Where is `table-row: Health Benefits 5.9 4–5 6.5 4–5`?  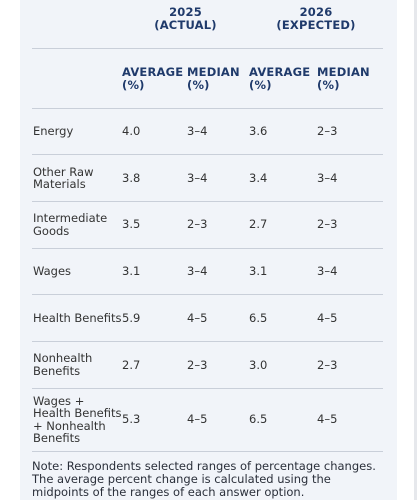 table-row: Health Benefits 5.9 4–5 6.5 4–5 is located at coordinates (208, 318).